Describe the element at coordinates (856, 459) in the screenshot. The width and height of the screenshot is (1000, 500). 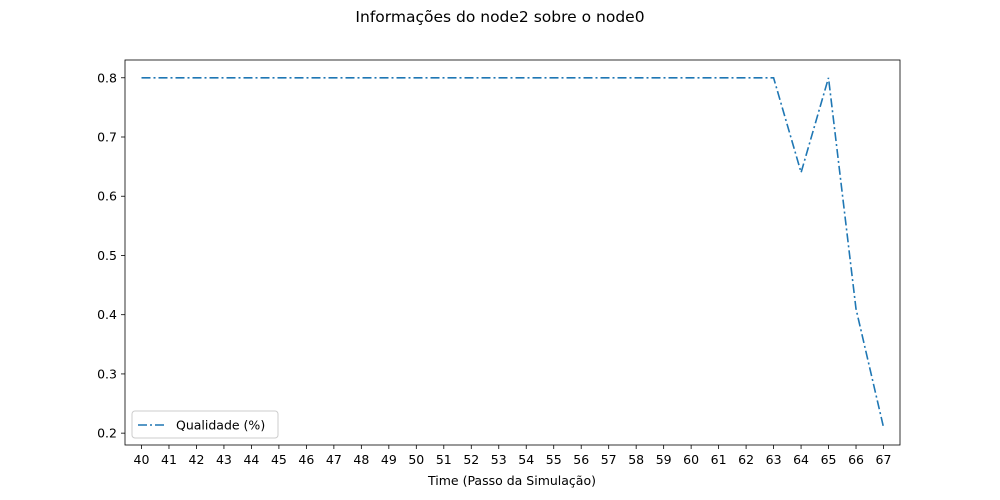
I see `x-tick-label: 66` at that location.